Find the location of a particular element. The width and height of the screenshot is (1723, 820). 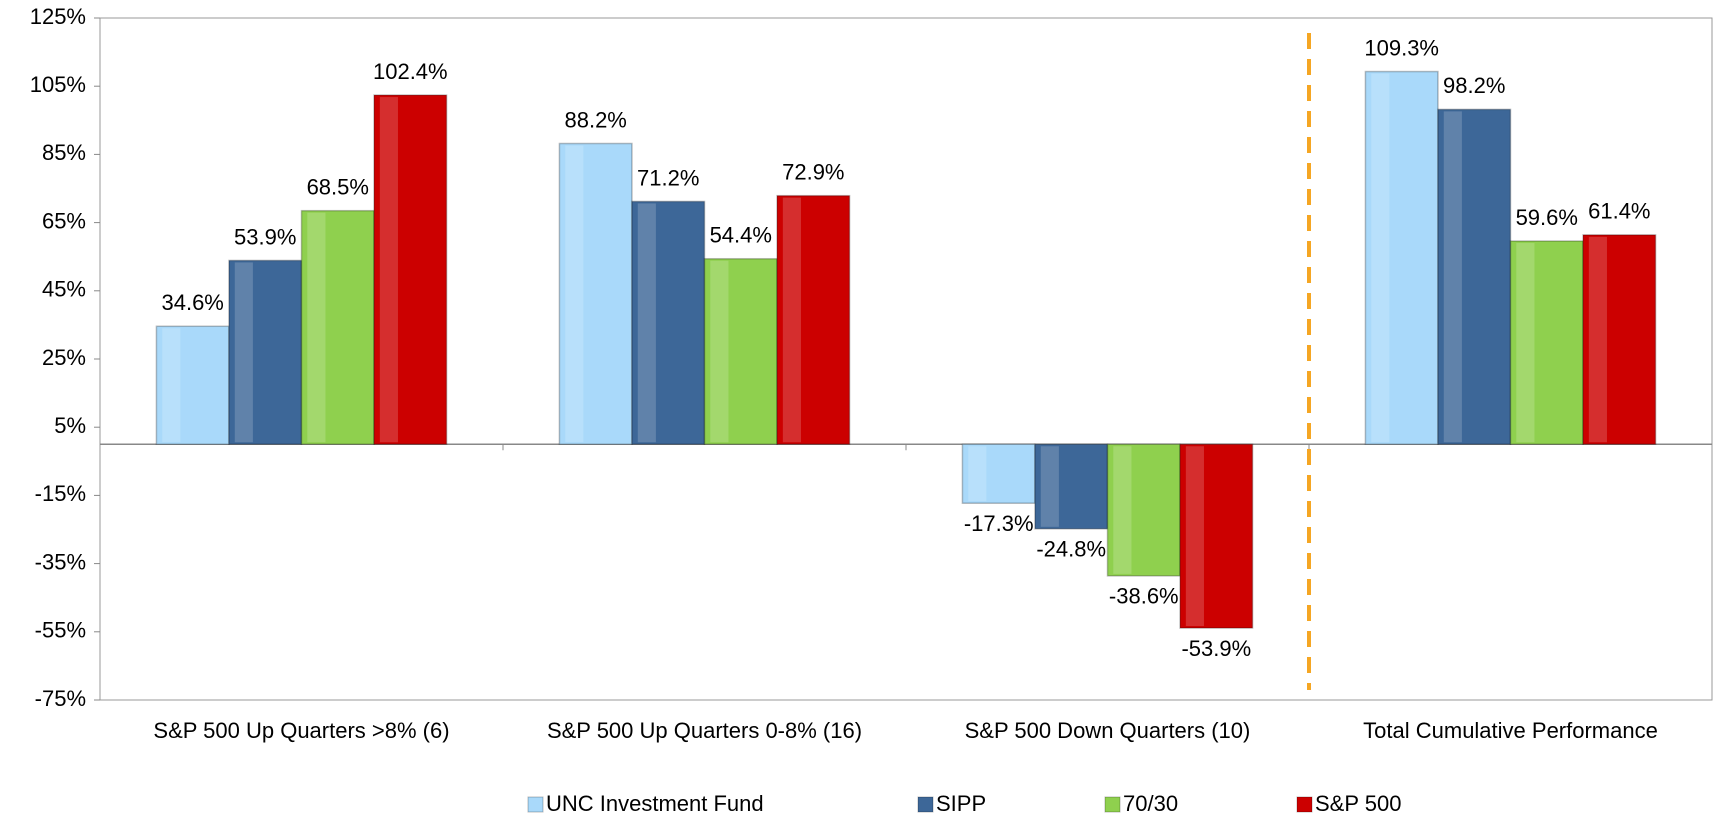

data-label: -17.3% is located at coordinates (999, 523).